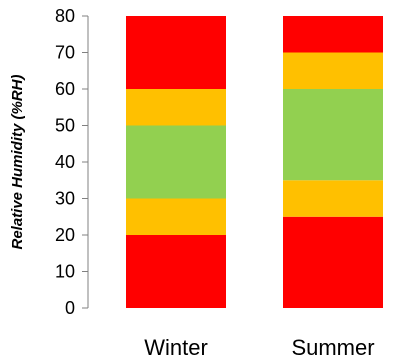  Describe the element at coordinates (65, 162) in the screenshot. I see `y-tick-label: 40` at that location.